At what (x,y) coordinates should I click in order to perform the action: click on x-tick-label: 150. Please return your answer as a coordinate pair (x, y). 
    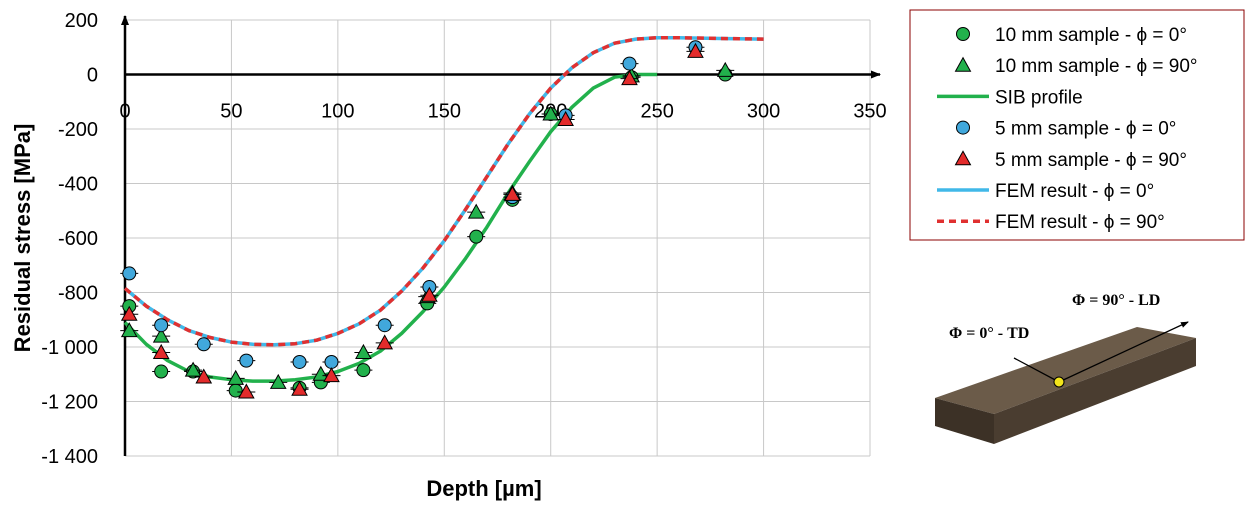
    Looking at the image, I should click on (444, 112).